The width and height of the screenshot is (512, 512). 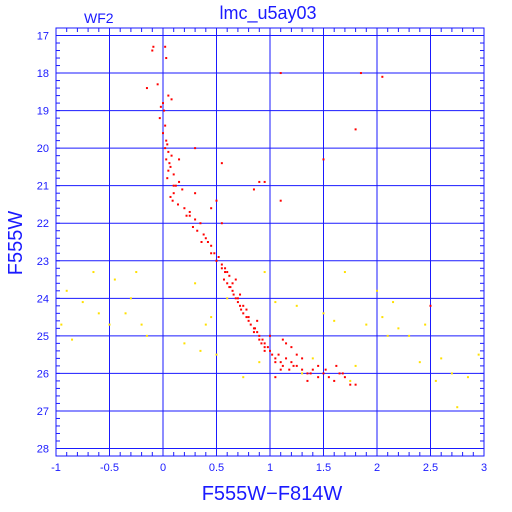 I want to click on y-tick-label: 27, so click(x=43, y=412).